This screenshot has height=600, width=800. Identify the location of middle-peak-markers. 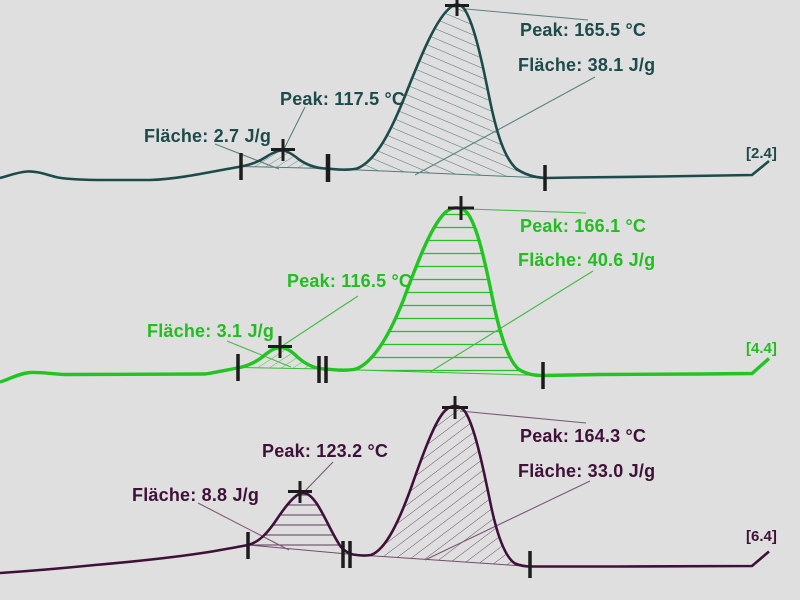
(371, 277).